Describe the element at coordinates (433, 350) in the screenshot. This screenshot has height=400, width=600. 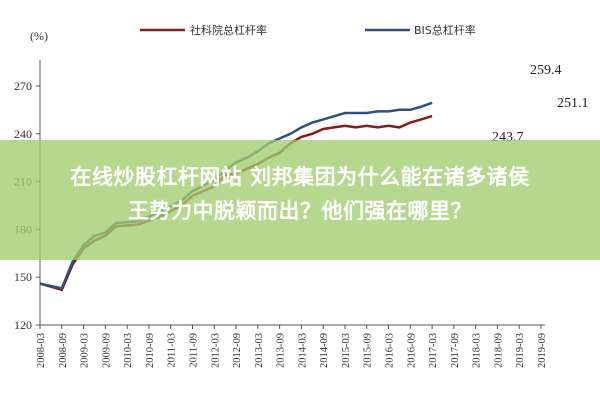
I see `x-tick-label: 2017-03` at that location.